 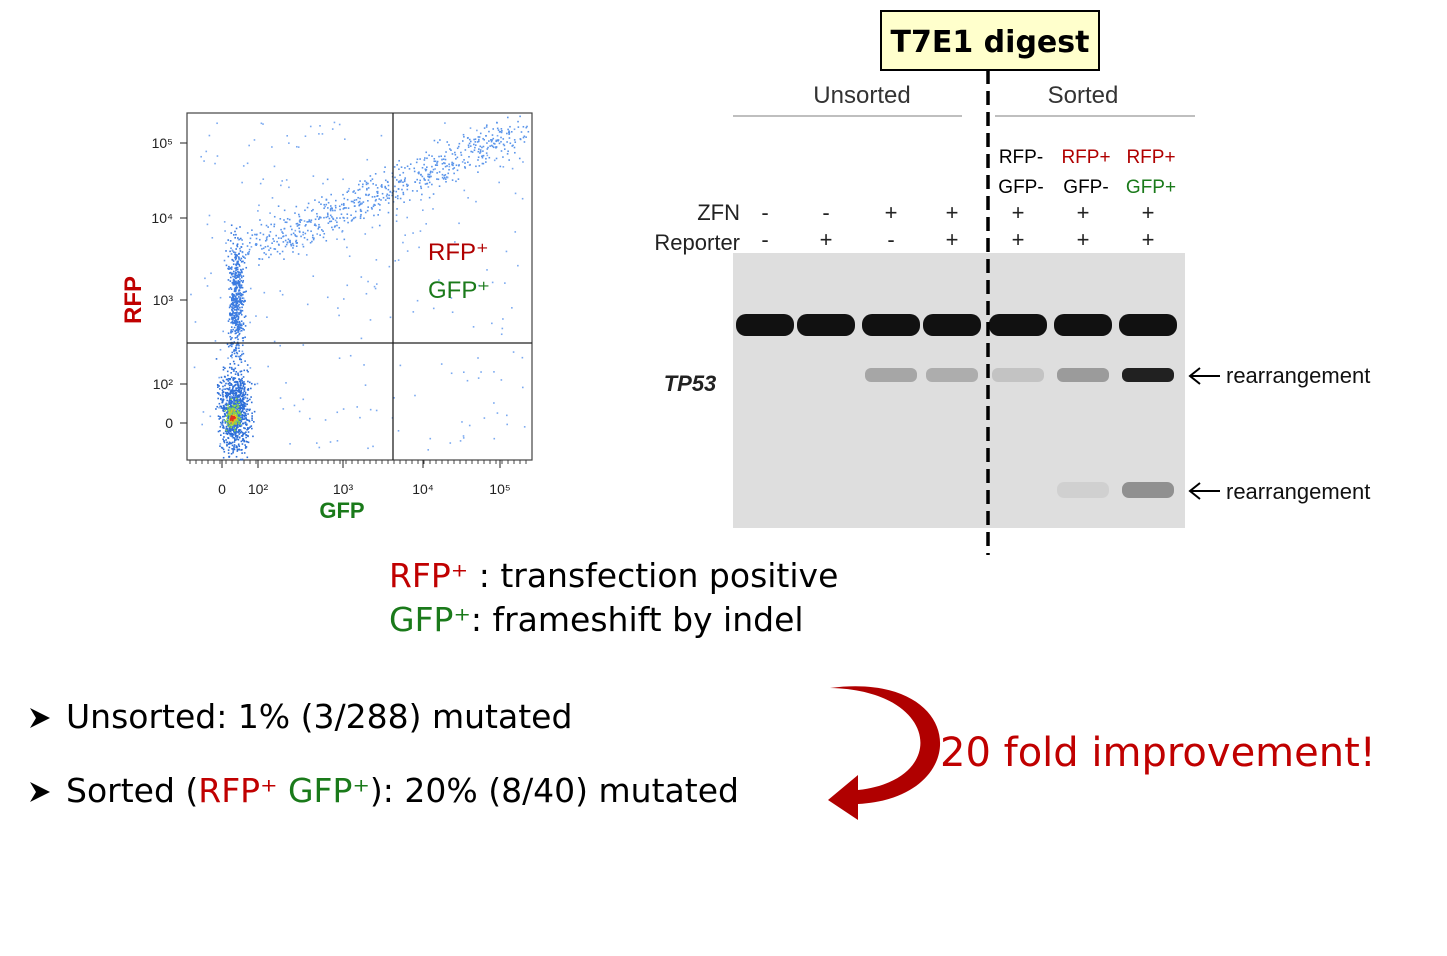 I want to click on band, so click(x=1148, y=325).